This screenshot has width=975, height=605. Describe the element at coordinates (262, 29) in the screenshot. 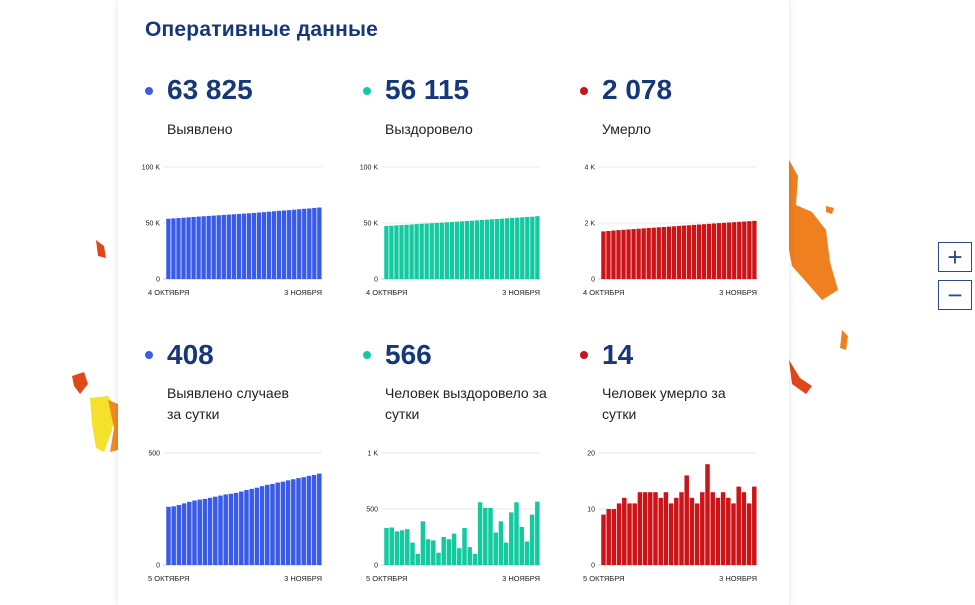

I see `panel-title: Оперативные данные` at that location.